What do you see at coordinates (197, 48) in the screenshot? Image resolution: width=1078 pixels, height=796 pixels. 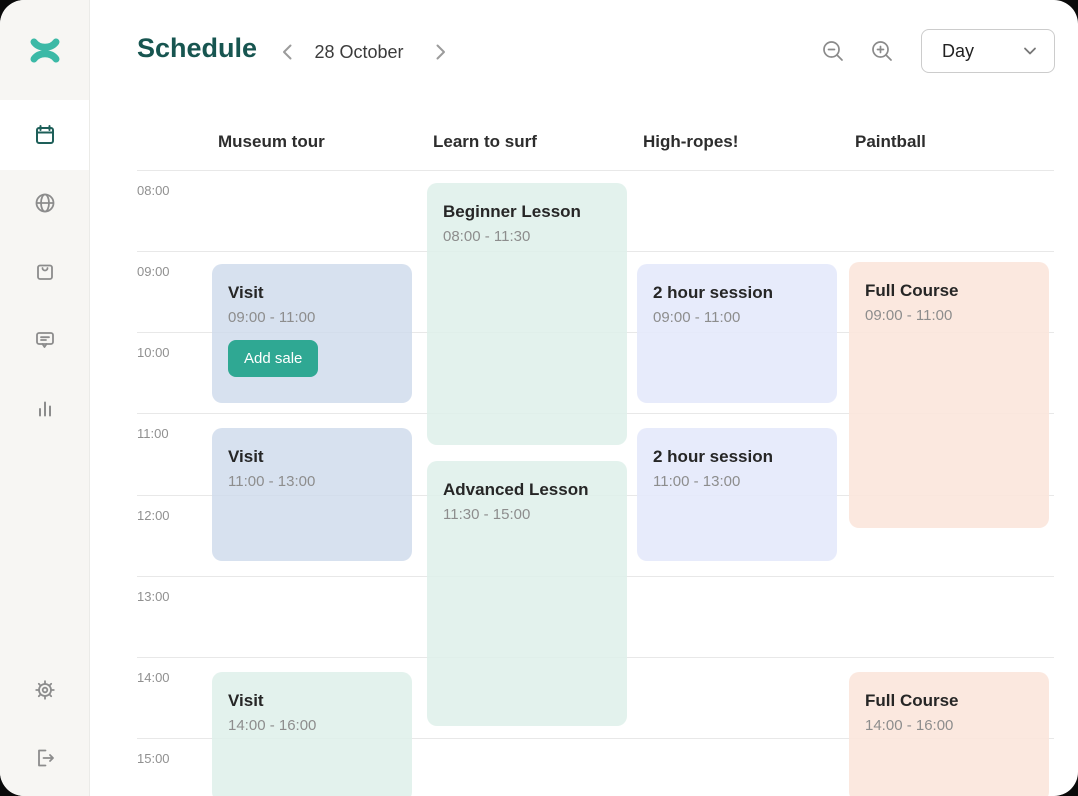 I see `page-title: Schedule` at bounding box center [197, 48].